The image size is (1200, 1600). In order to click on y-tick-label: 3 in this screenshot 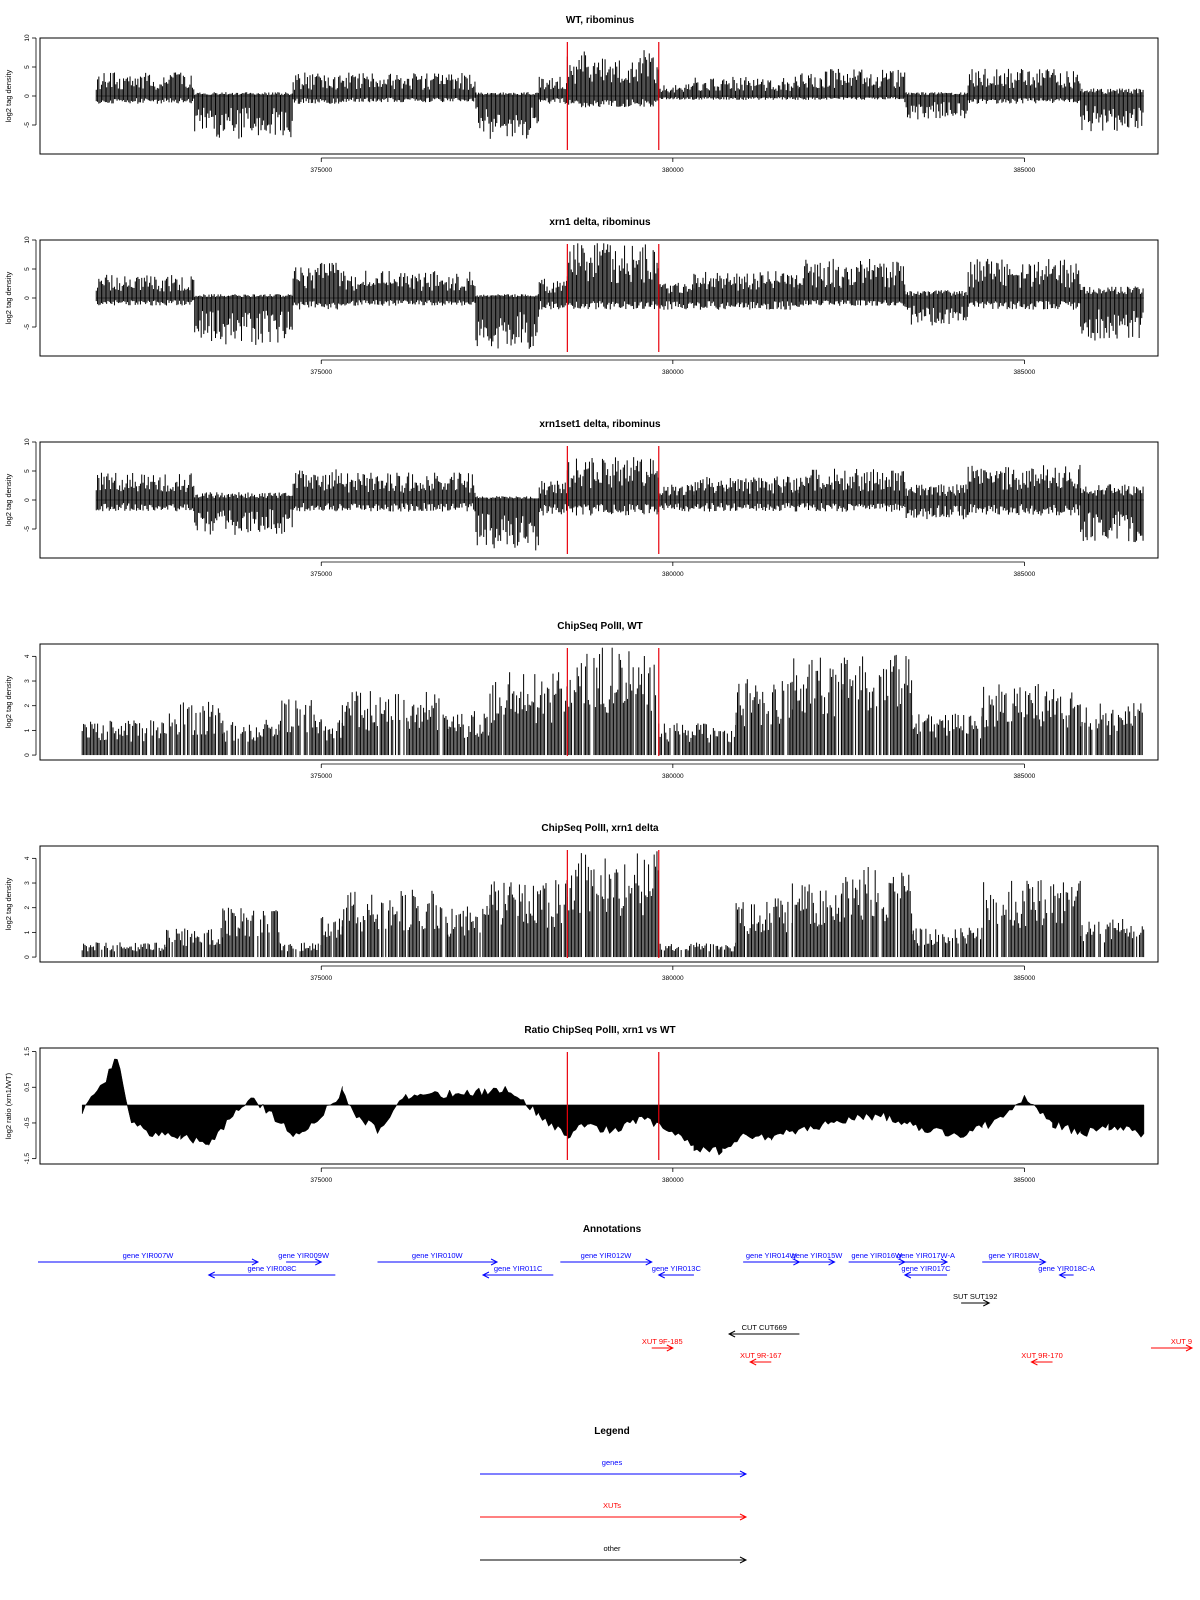, I will do `click(27, 681)`.